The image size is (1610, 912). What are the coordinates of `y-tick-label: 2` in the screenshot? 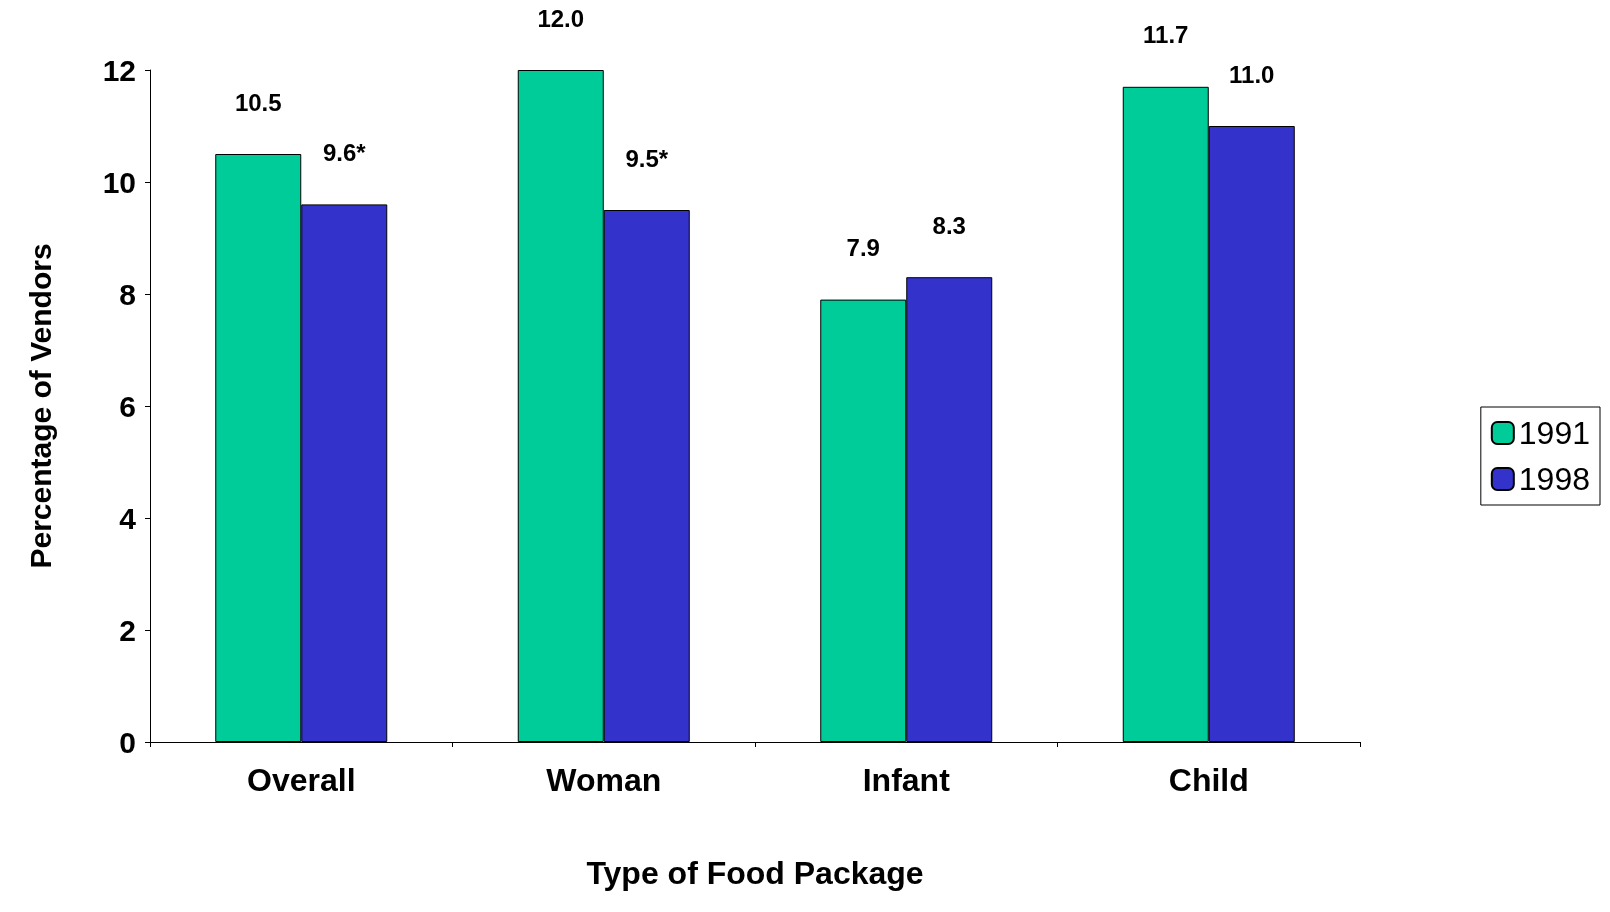 It's located at (127, 630).